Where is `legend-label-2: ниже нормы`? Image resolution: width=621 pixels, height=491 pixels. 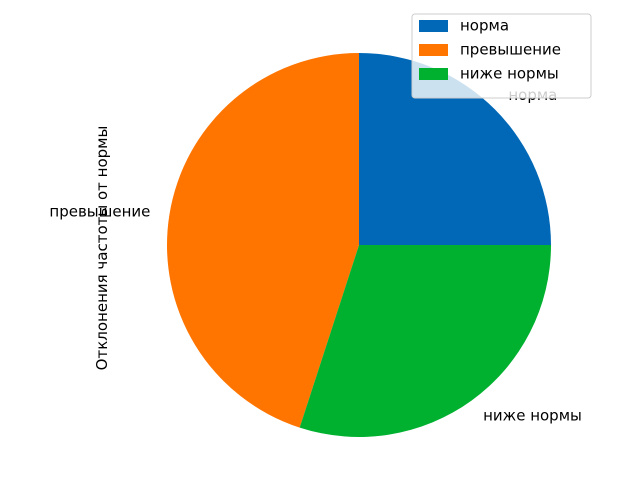
legend-label-2: ниже нормы is located at coordinates (509, 74).